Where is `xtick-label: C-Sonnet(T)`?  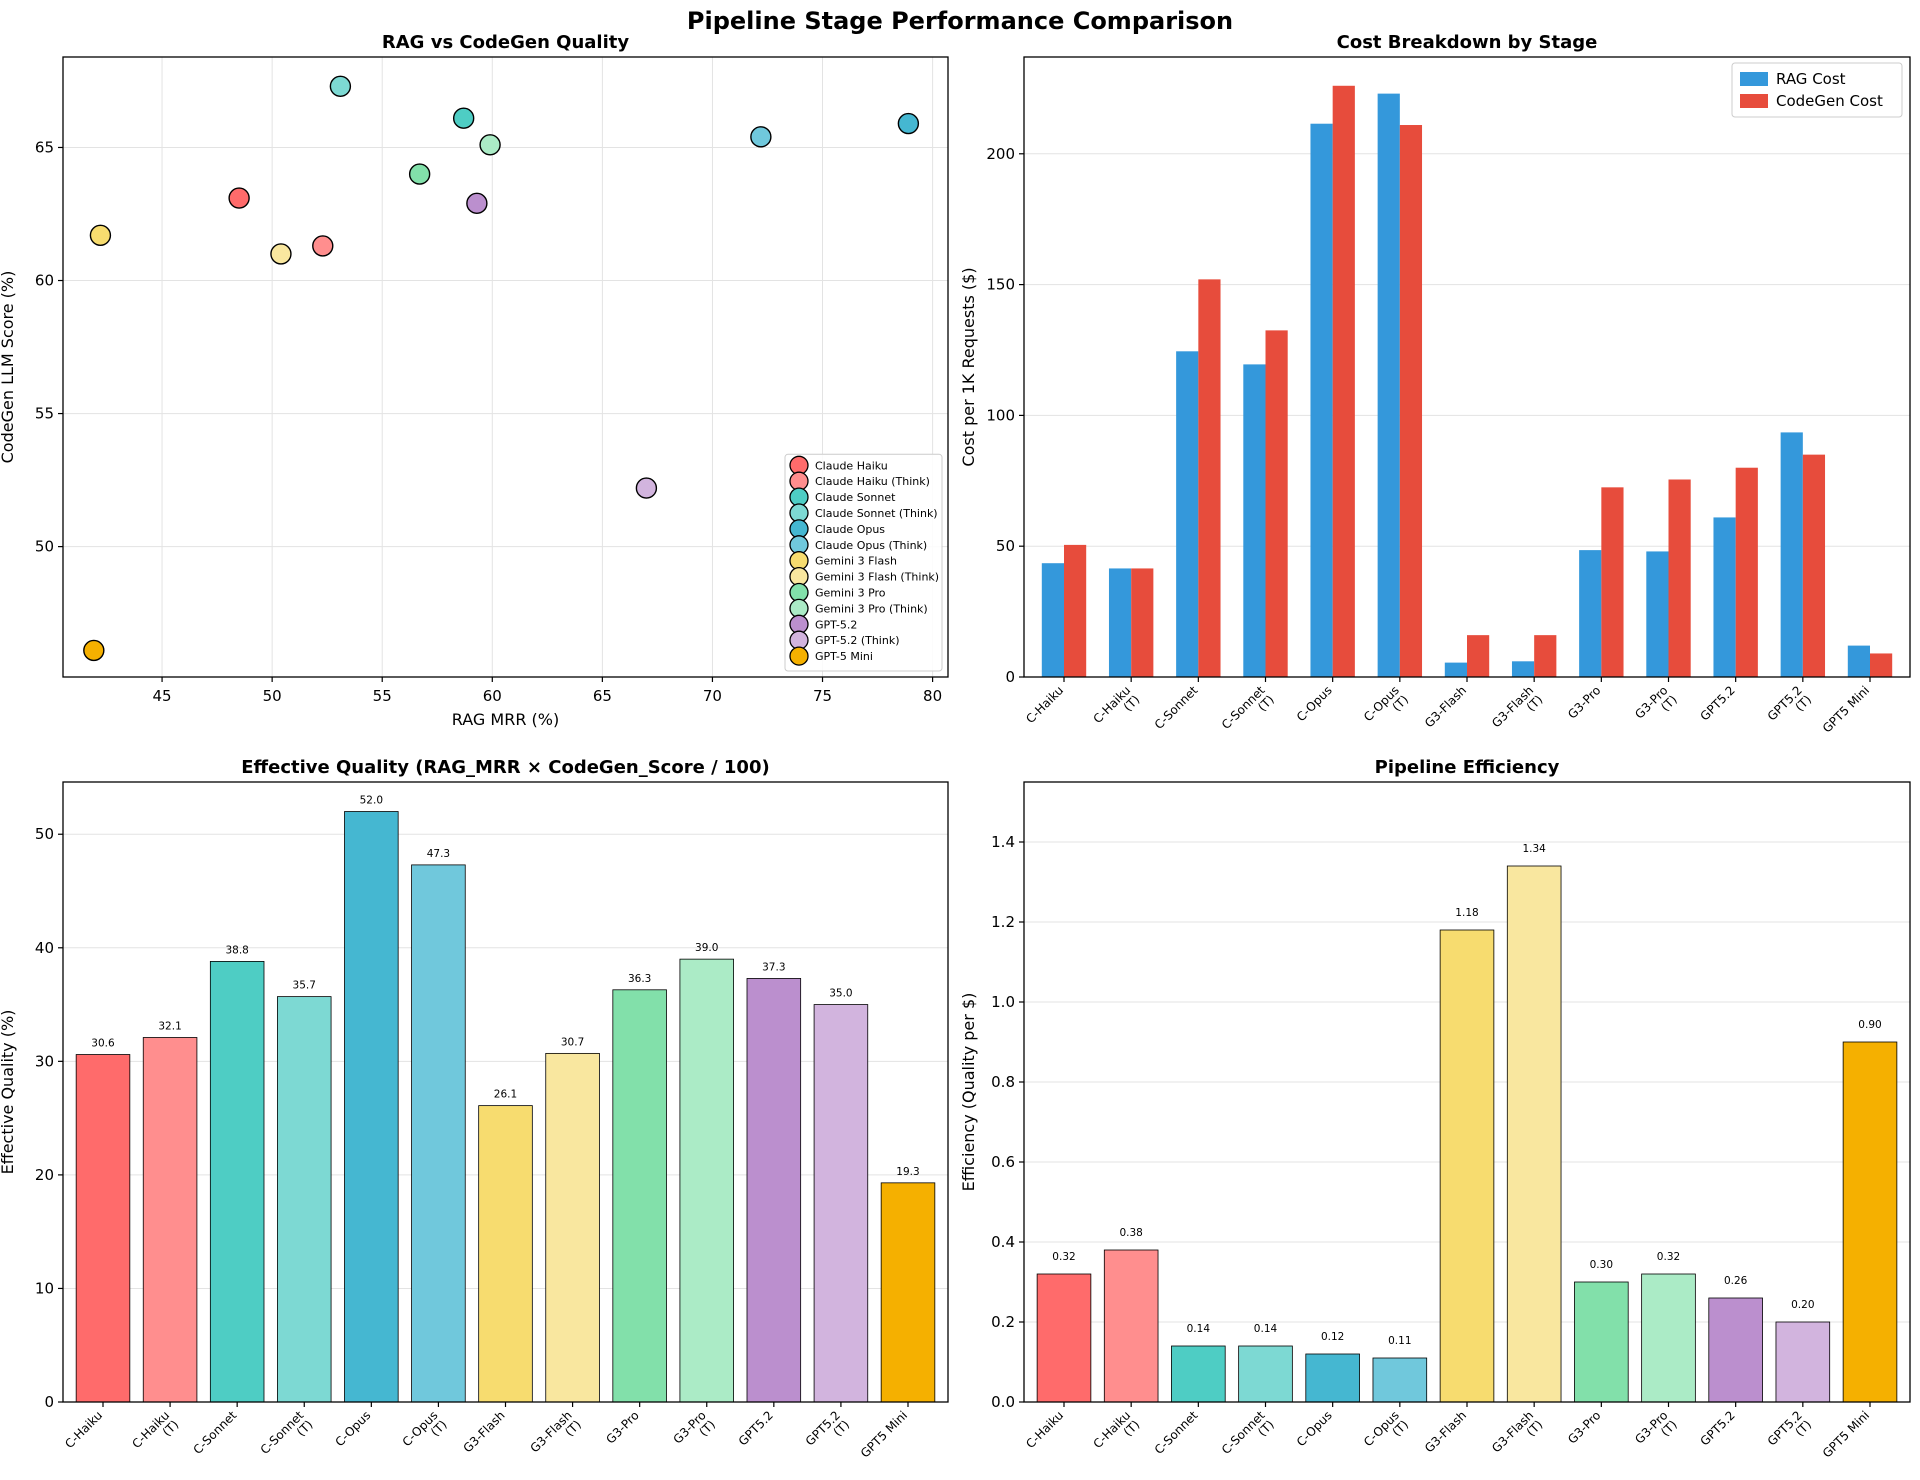 xtick-label: C-Sonnet(T) is located at coordinates (1248, 712).